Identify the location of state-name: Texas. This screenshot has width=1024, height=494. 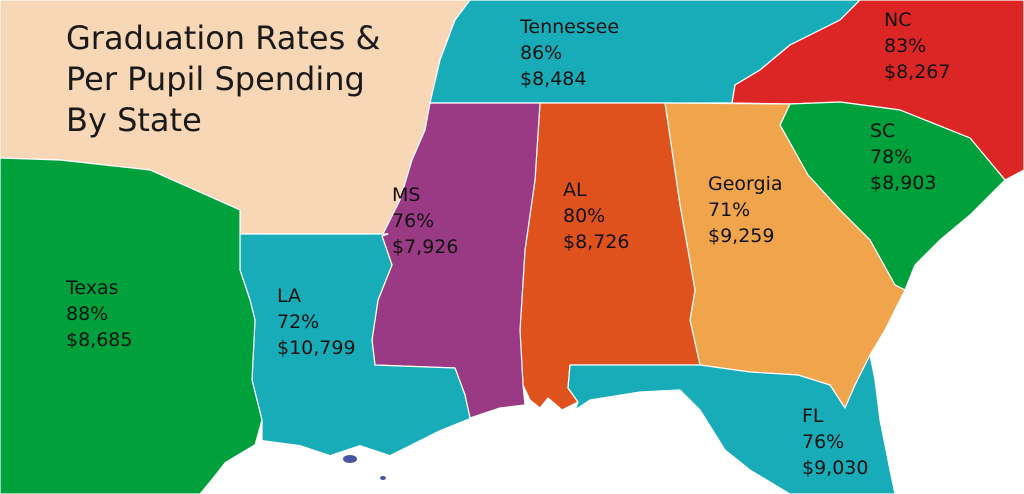
(92, 288).